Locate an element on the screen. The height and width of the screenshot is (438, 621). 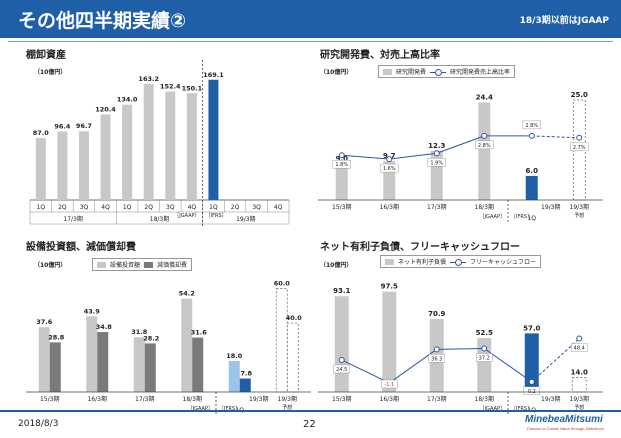
capex-legend-label-2: 減価償却費 is located at coordinates (172, 265).